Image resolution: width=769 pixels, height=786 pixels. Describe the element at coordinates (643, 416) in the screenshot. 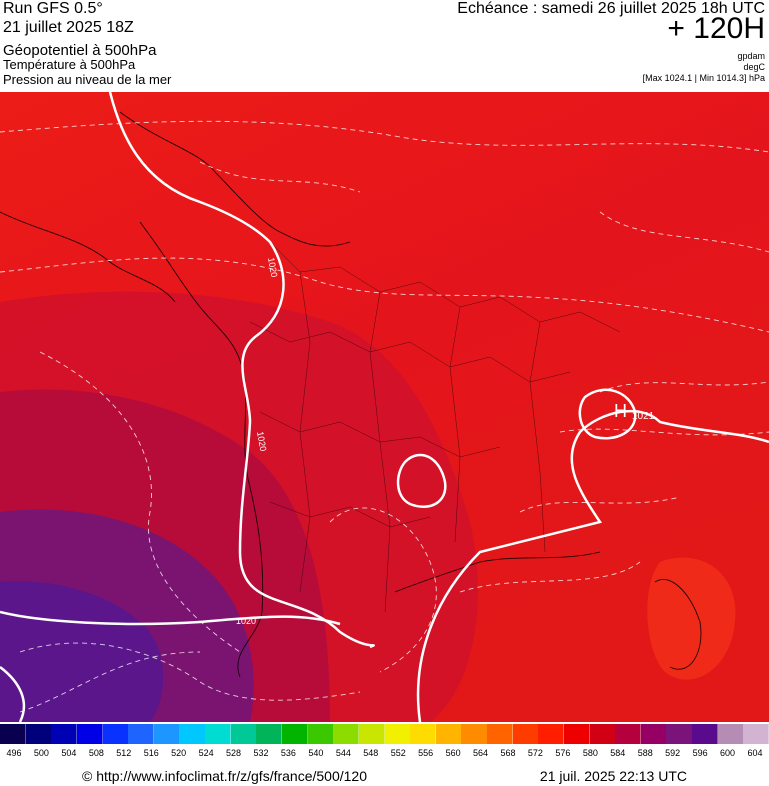

I see `high-pressure-value: 1021` at that location.